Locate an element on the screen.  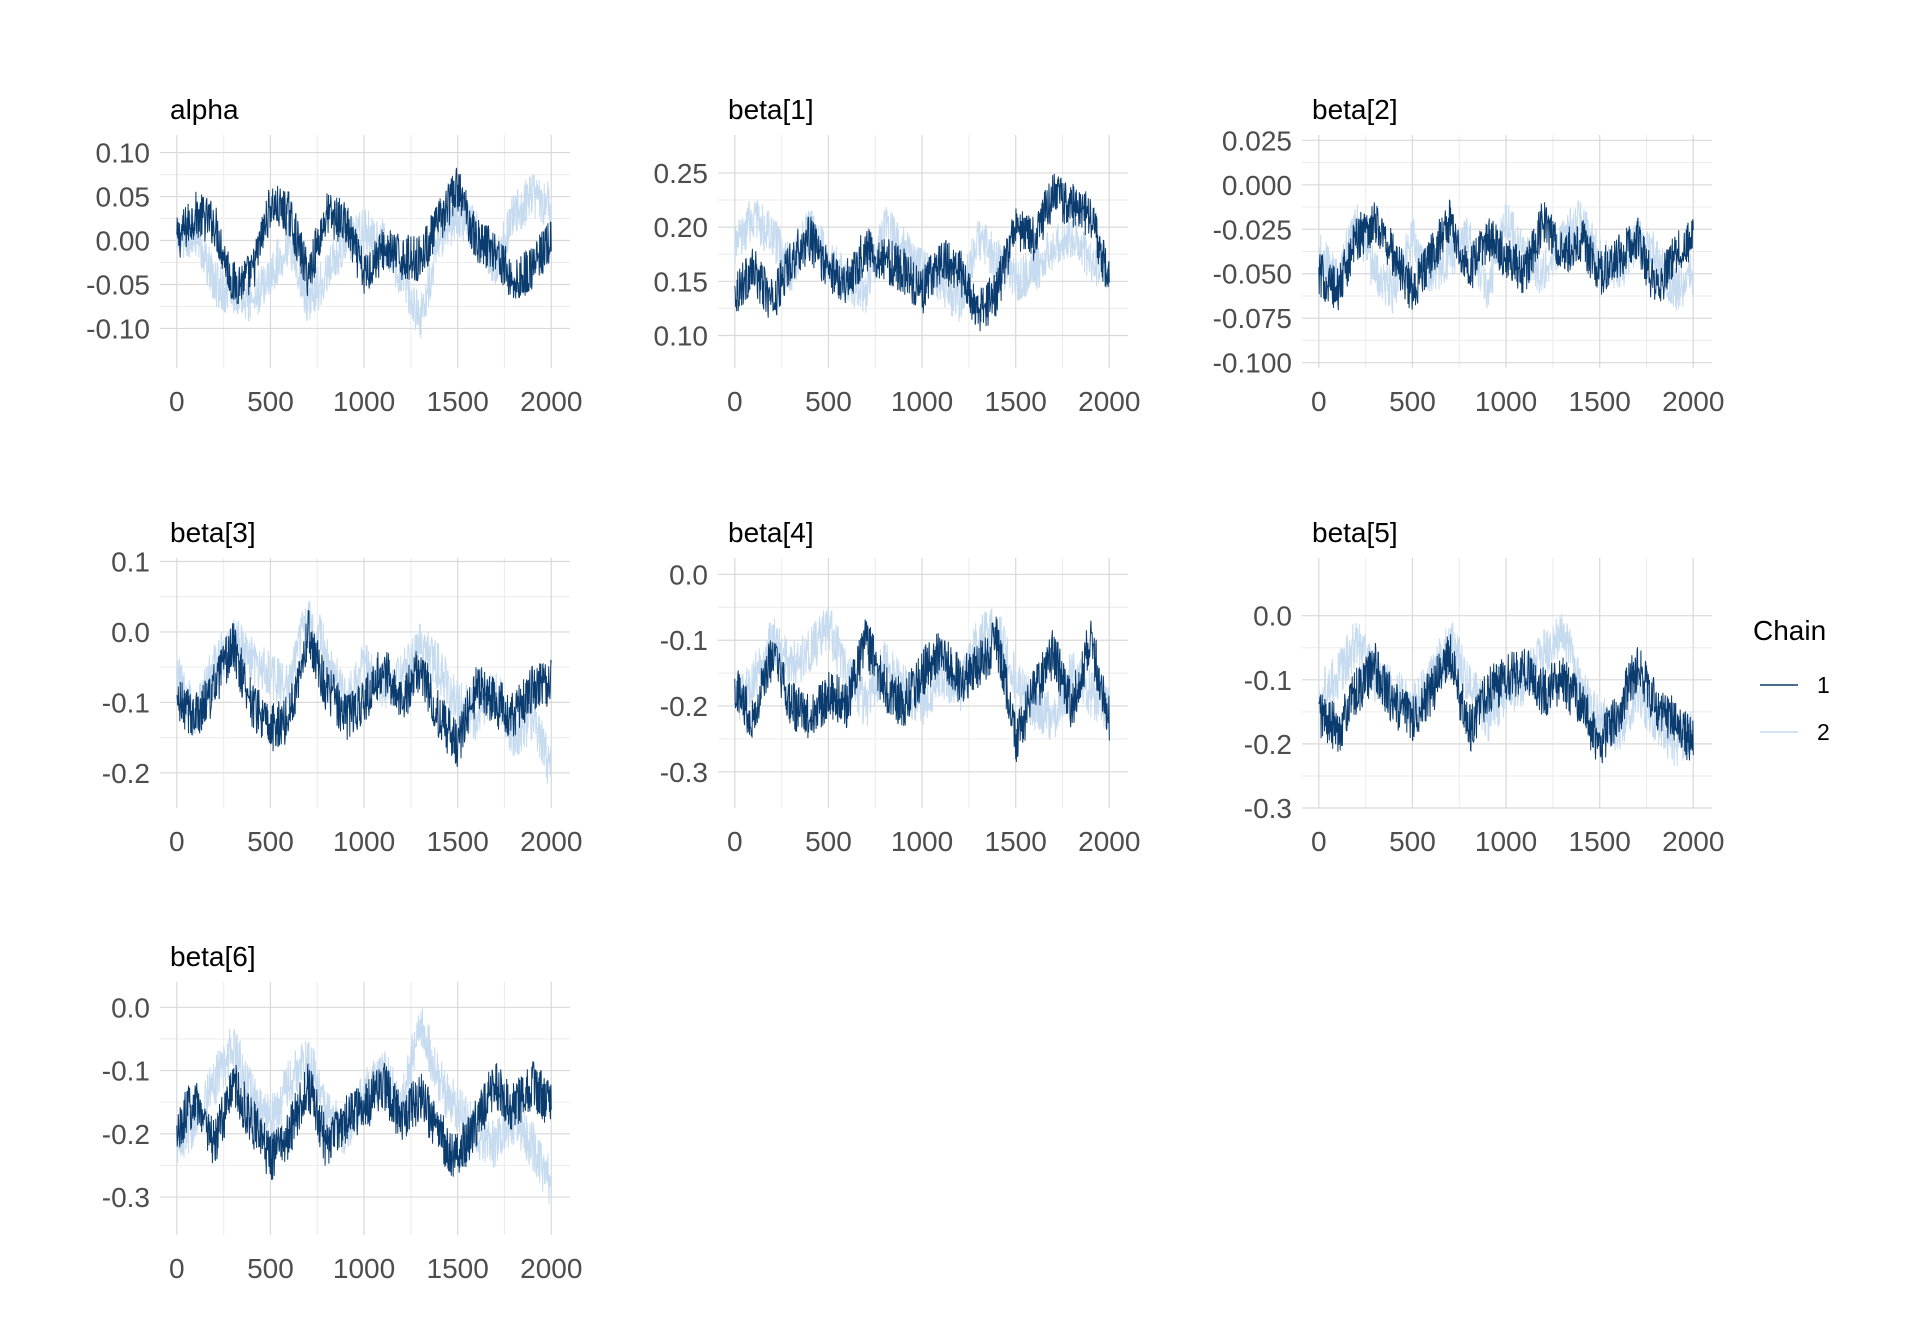
panel-7: beta[6] -0.3 -0.2 -0.1 0.0 0 500 1000 1500 2000 is located at coordinates (342, 1112).